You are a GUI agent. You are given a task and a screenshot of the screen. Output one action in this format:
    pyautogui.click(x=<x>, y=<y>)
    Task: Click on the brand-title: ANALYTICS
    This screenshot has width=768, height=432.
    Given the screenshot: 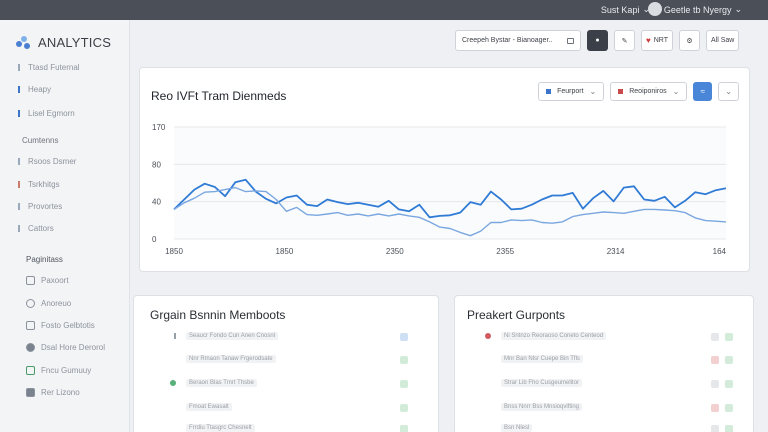 What is the action you would take?
    pyautogui.click(x=75, y=42)
    